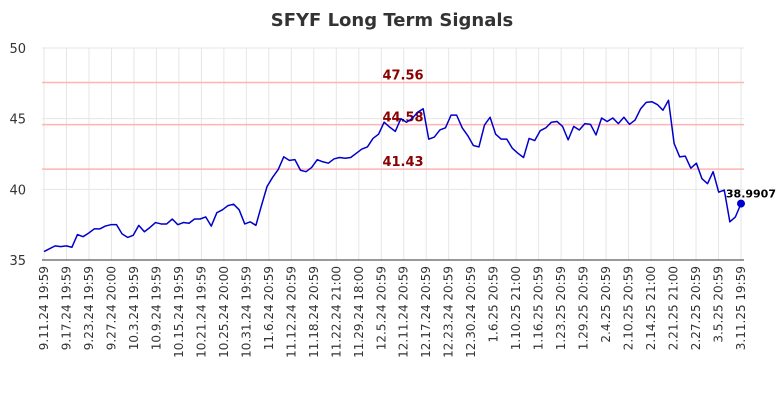 The height and width of the screenshot is (400, 784). Describe the element at coordinates (696, 308) in the screenshot. I see `x-tick-label: 2.27.25 20:59` at that location.